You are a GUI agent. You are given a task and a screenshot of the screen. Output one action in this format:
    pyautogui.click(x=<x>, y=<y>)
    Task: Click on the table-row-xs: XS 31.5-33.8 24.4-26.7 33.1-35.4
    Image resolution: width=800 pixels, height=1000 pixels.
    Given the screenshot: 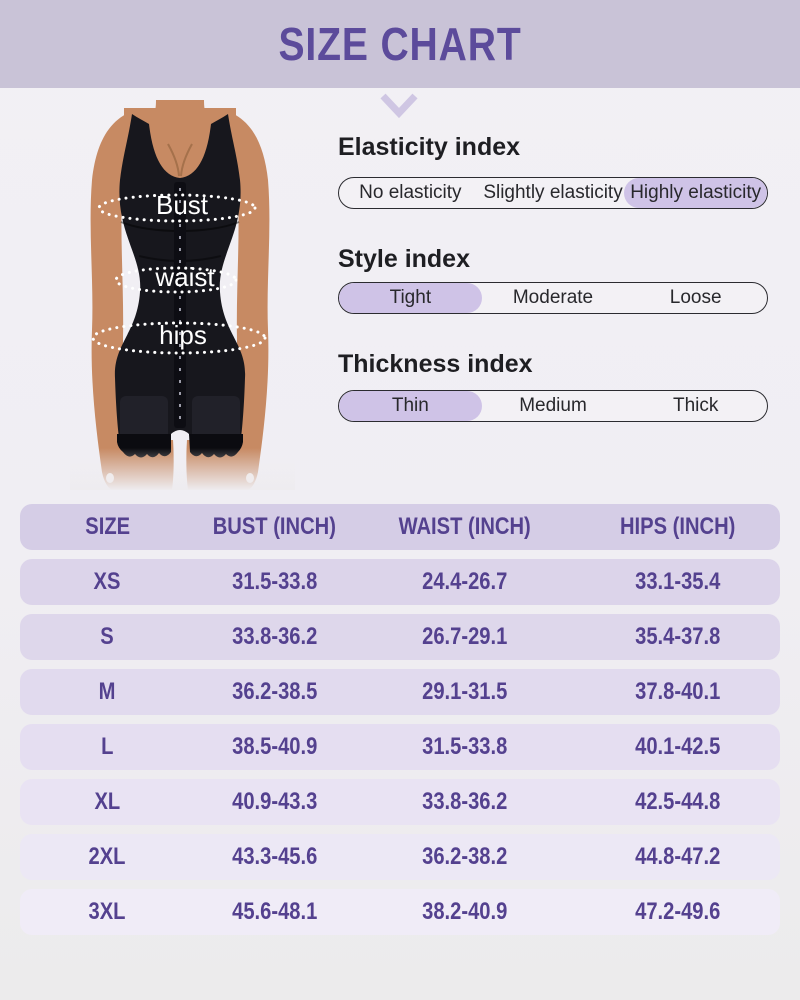 What is the action you would take?
    pyautogui.click(x=400, y=582)
    